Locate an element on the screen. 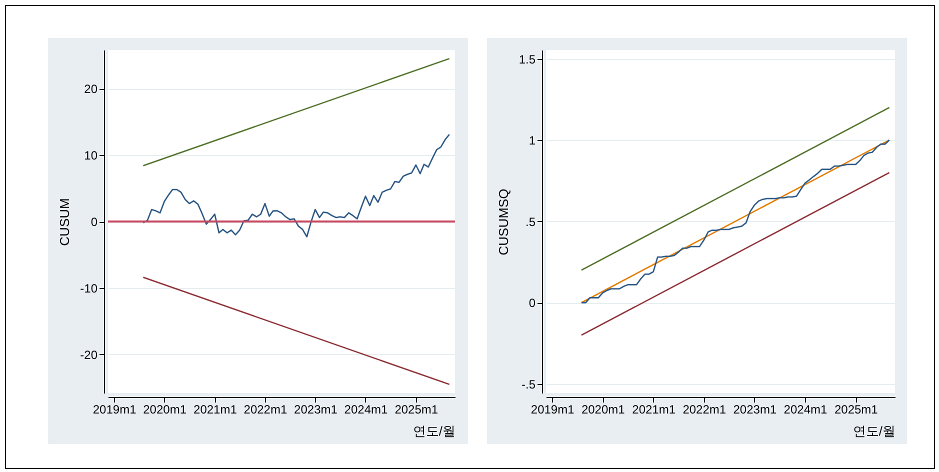 The height and width of the screenshot is (472, 939). y-tick-label: 1.5 is located at coordinates (527, 59).